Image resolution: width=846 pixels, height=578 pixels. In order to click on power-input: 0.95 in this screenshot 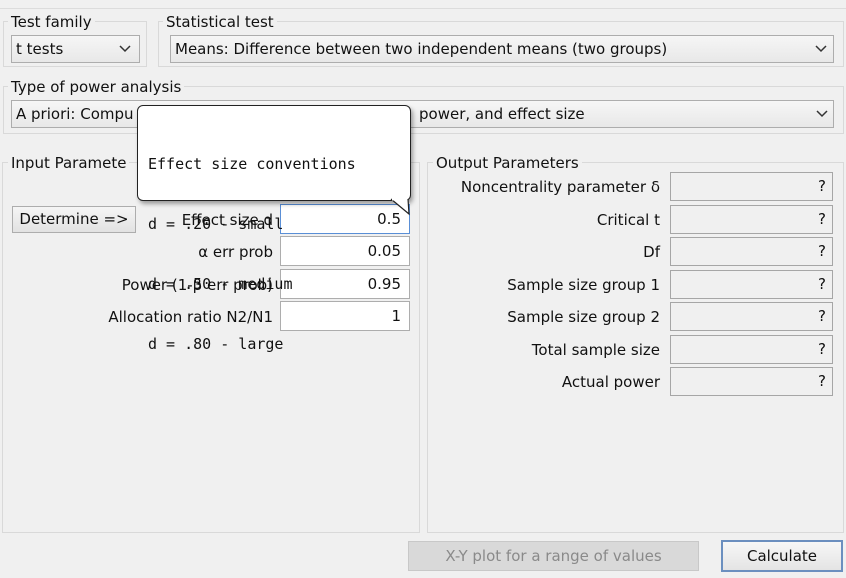, I will do `click(345, 284)`.